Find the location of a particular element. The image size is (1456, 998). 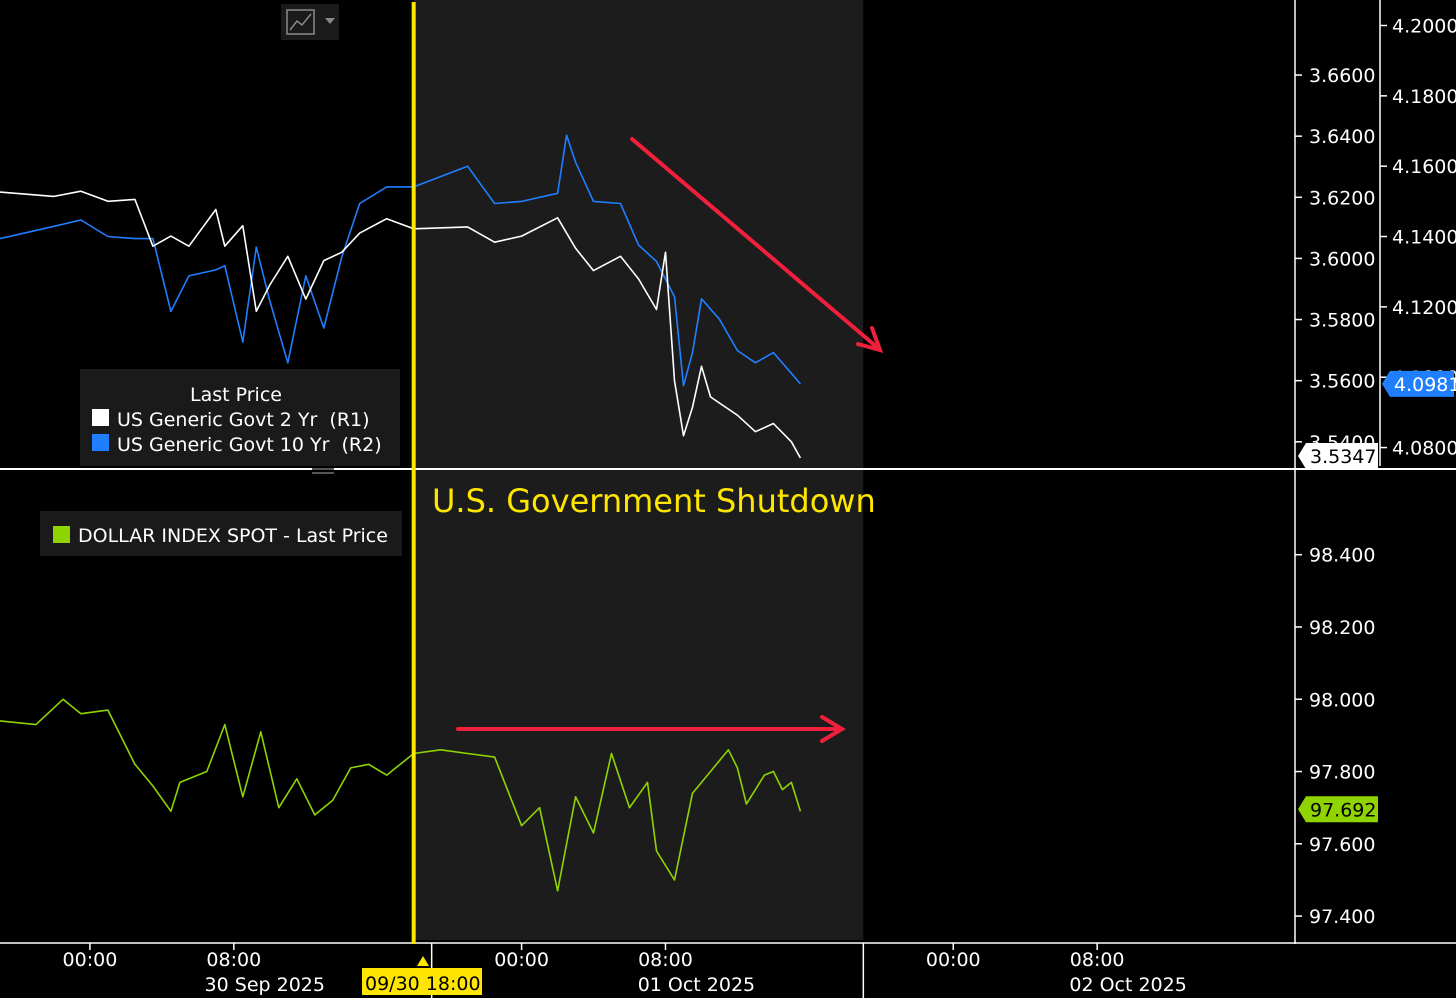

legend-swatch-2yr is located at coordinates (100, 417).